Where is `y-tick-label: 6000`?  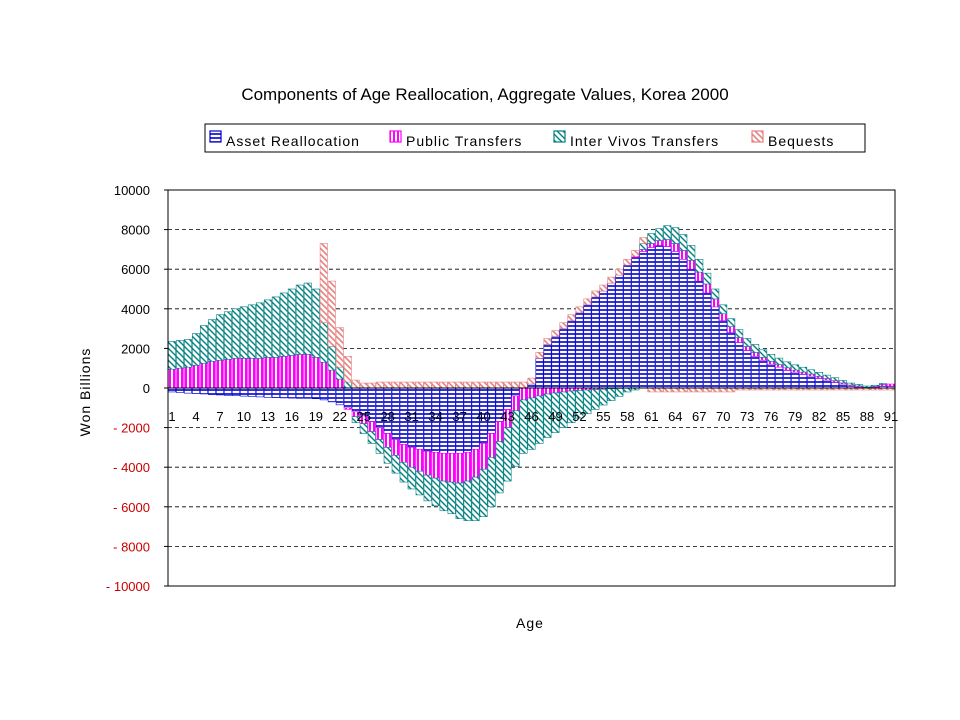 y-tick-label: 6000 is located at coordinates (135, 269).